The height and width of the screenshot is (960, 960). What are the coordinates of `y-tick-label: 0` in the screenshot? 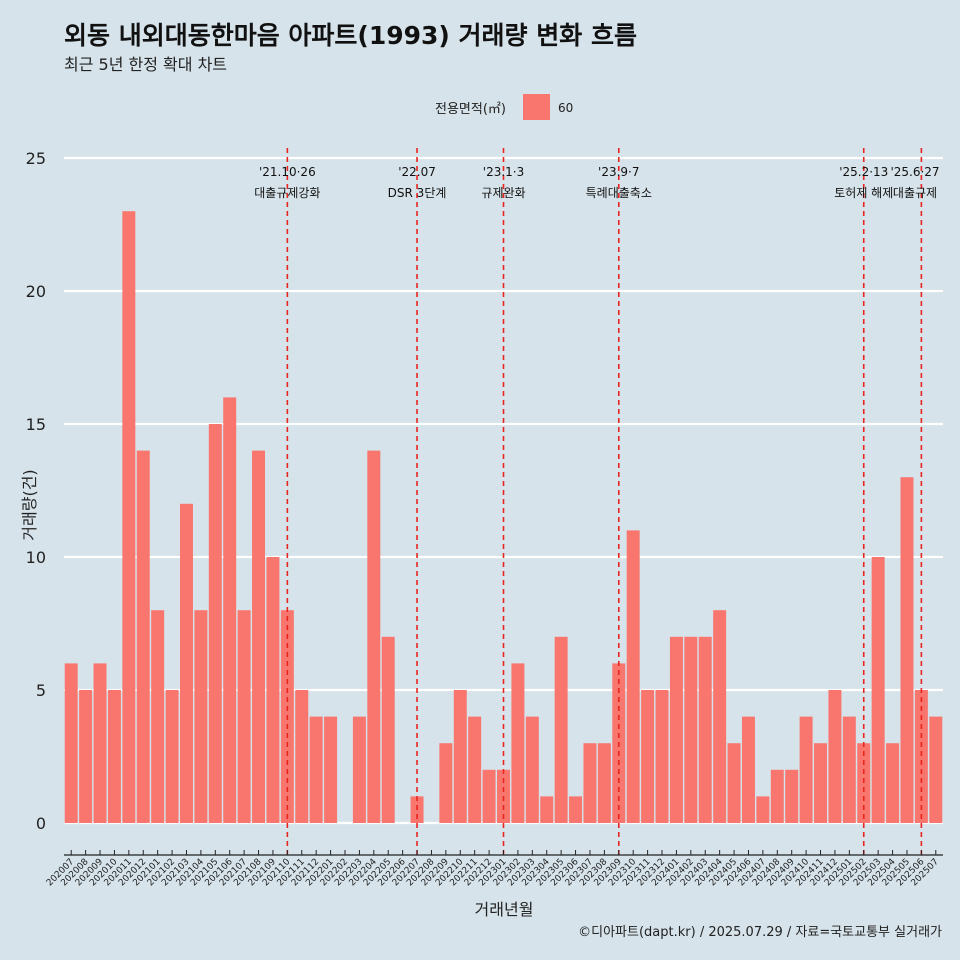 It's located at (41, 823).